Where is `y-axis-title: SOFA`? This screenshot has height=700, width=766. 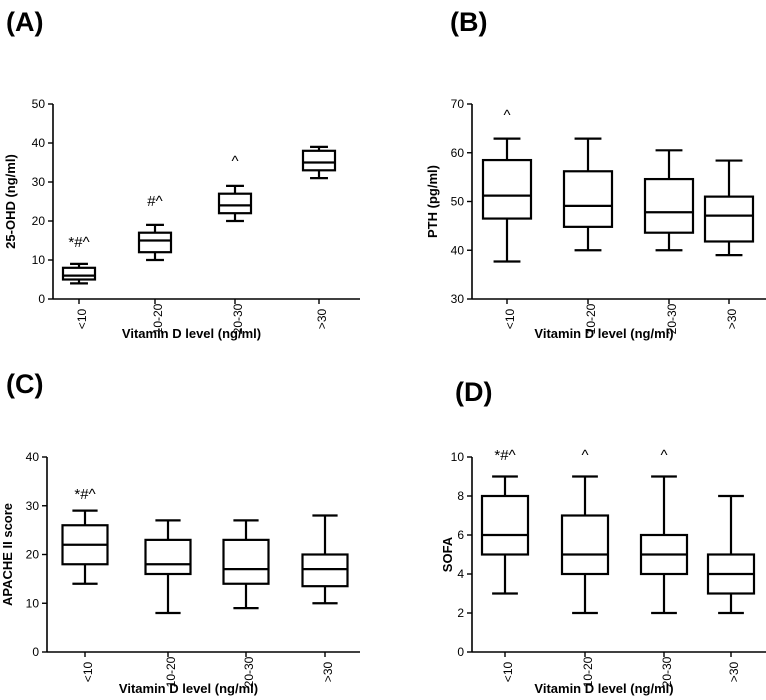
y-axis-title: SOFA is located at coordinates (447, 554).